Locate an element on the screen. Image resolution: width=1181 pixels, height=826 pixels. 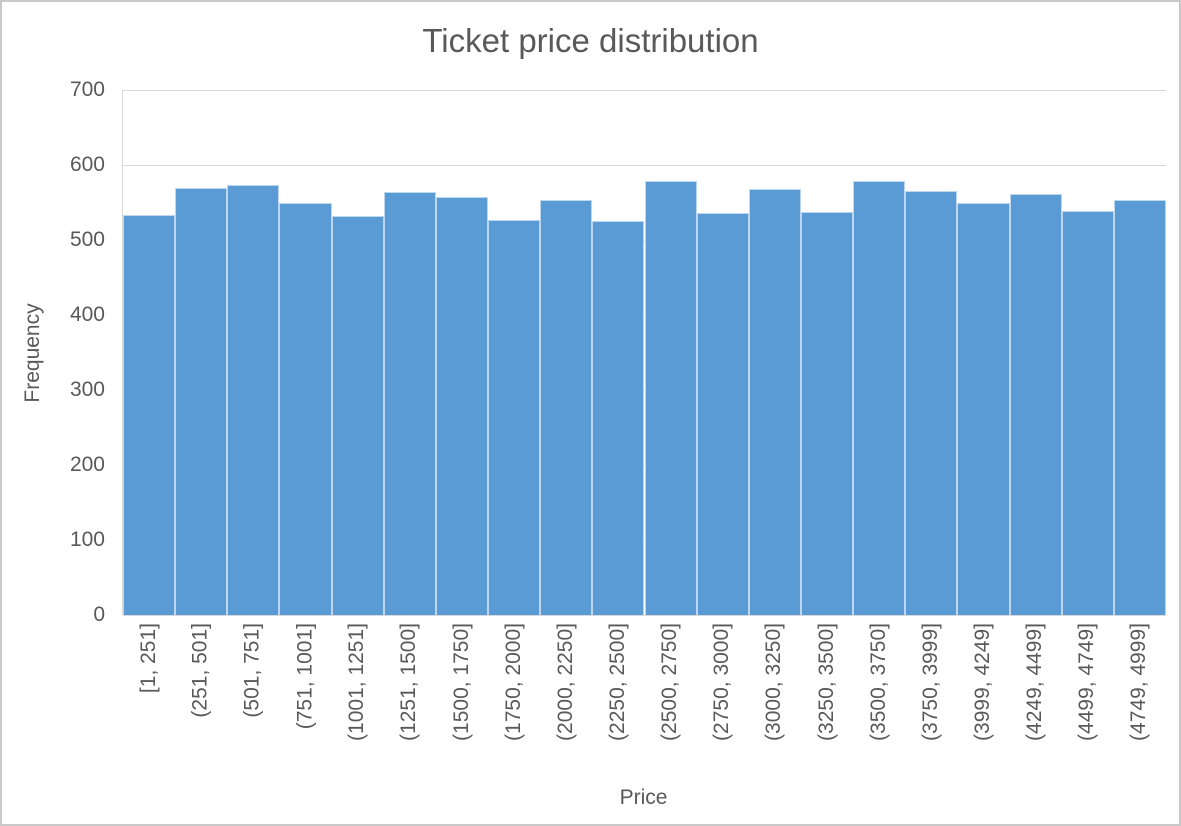
y-axis-tick-label: 600 is located at coordinates (87, 164).